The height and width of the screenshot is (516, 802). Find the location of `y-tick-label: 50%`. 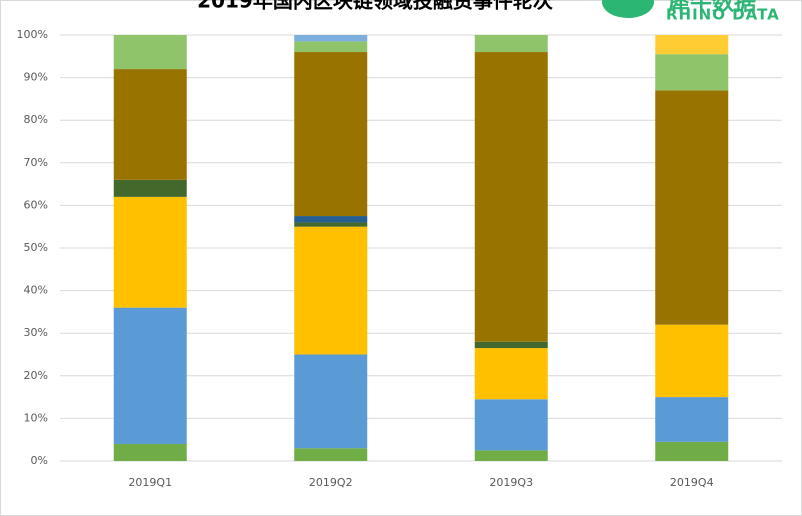

y-tick-label: 50% is located at coordinates (36, 247).